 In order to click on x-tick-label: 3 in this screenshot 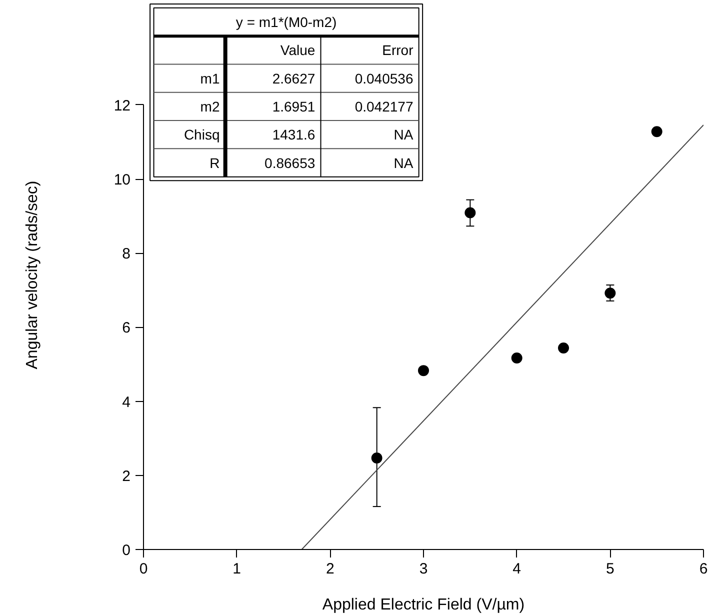, I will do `click(423, 569)`.